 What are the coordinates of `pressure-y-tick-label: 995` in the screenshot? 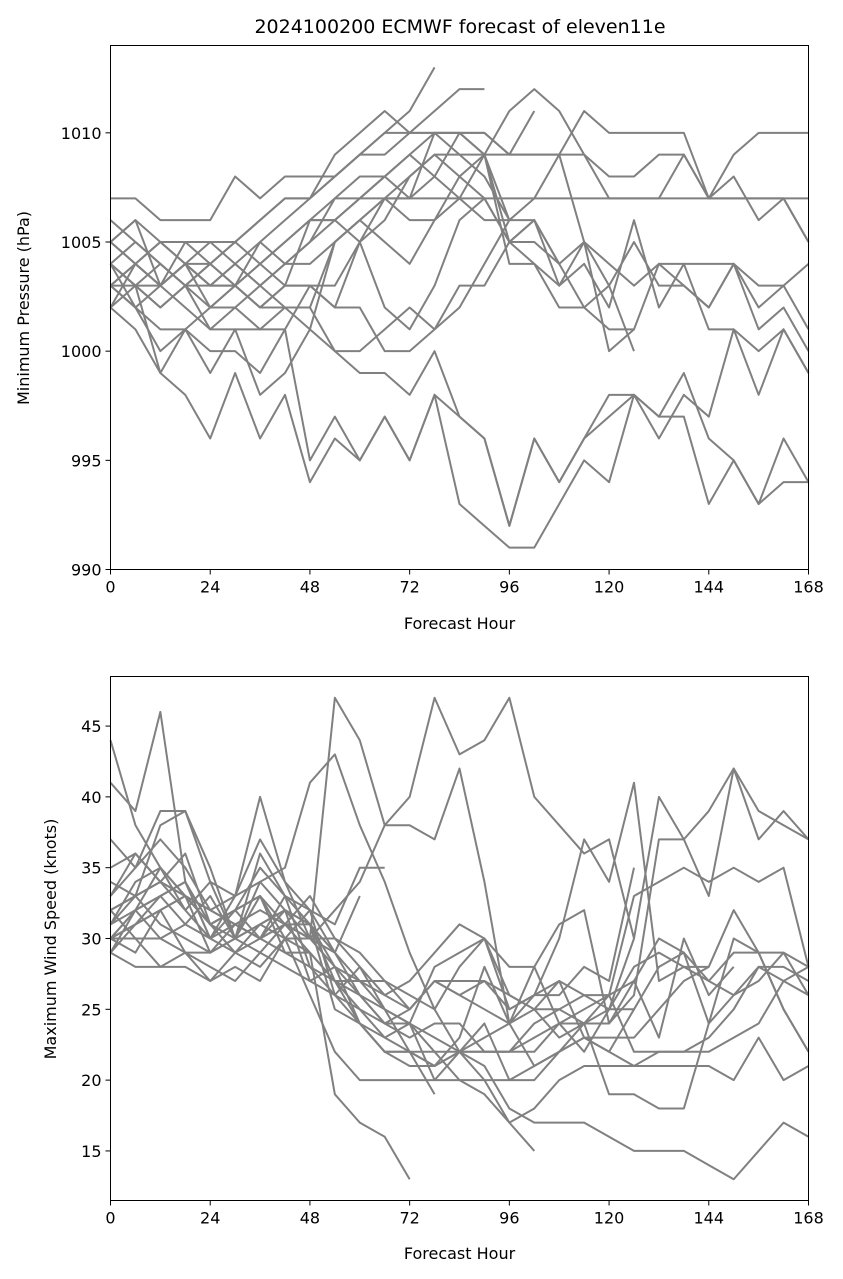 It's located at (86, 460).